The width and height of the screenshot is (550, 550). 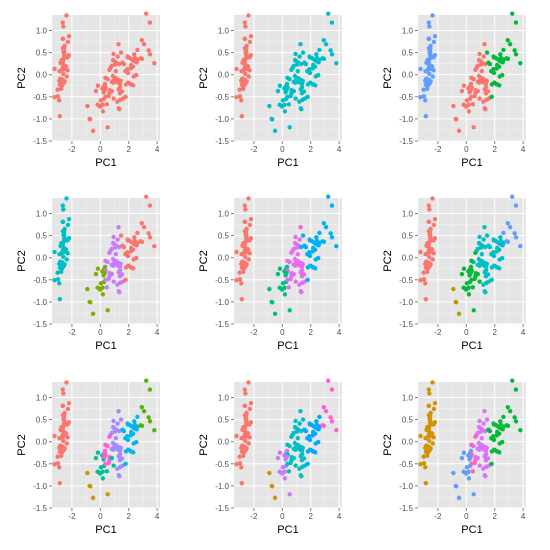 I want to click on y-tick-label: 0.0, so click(x=42, y=75).